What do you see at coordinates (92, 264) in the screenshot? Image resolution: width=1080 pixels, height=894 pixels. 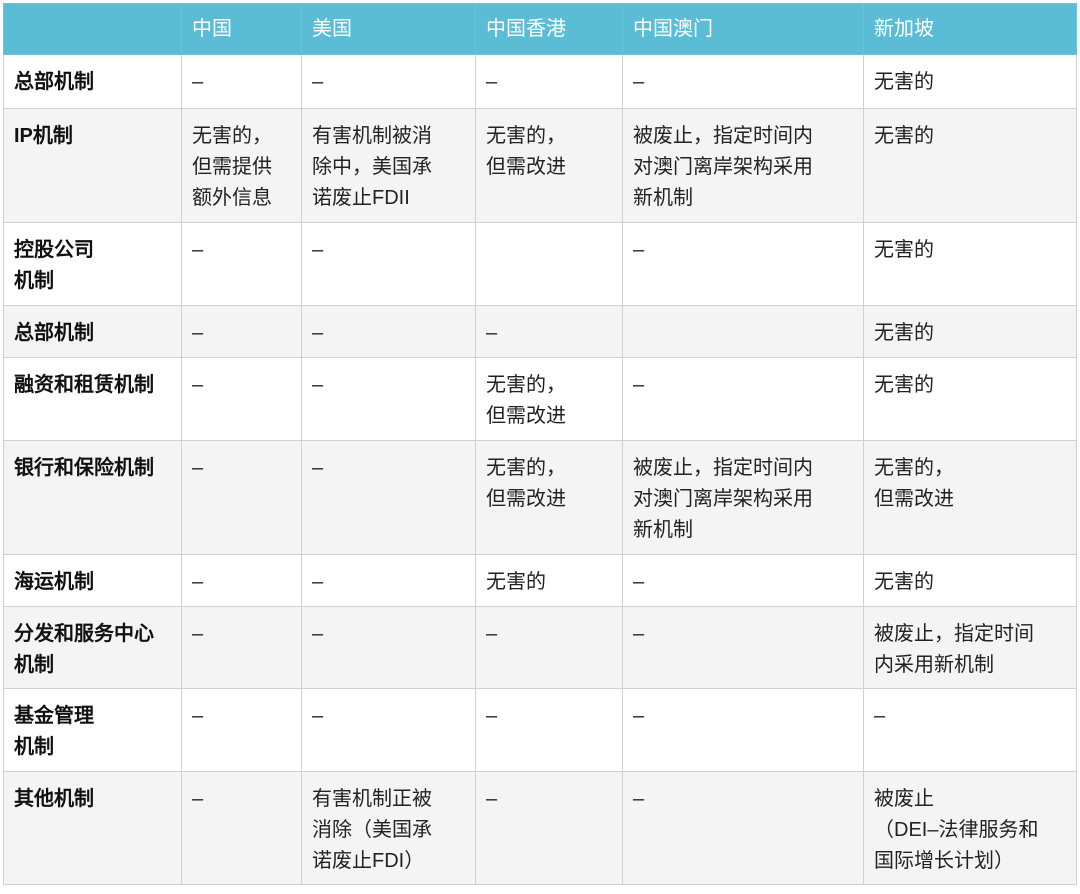 I see `row-label: 控股公司 机制` at bounding box center [92, 264].